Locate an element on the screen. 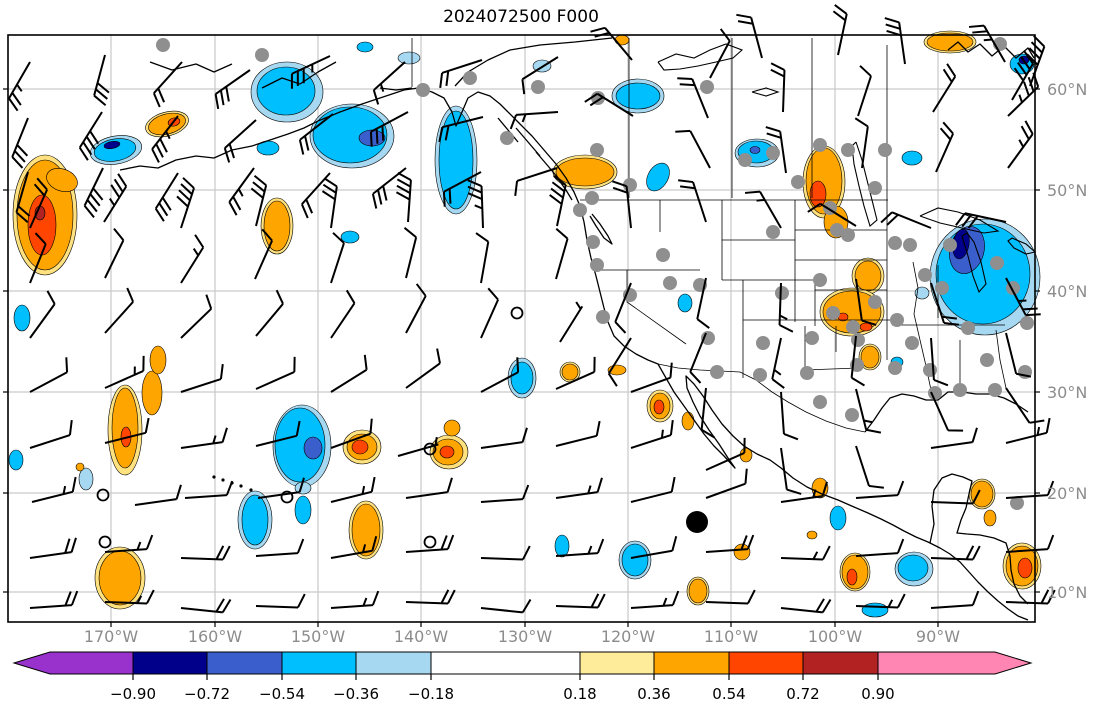 The width and height of the screenshot is (1105, 712). colorbar-tick-label: −0.72 is located at coordinates (207, 694).